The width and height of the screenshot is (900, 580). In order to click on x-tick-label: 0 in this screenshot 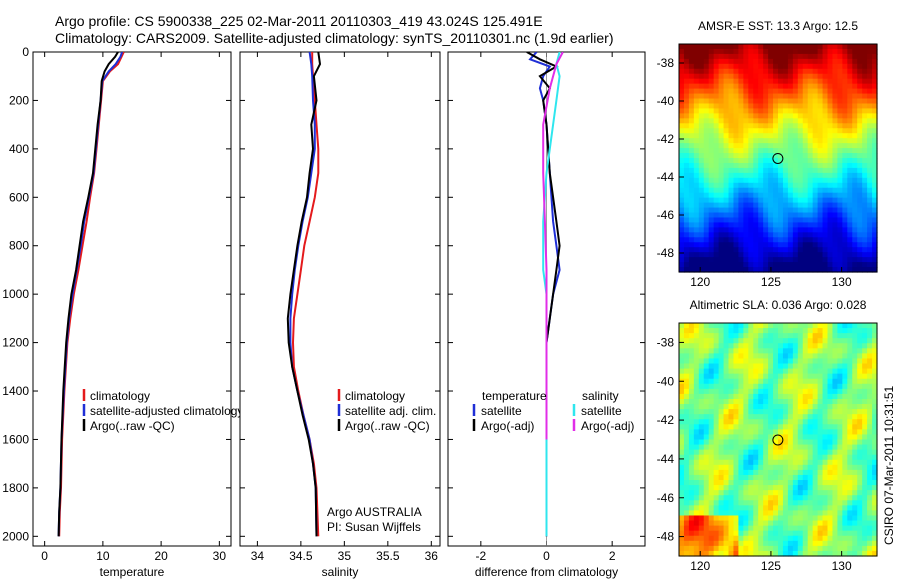, I will do `click(546, 556)`.